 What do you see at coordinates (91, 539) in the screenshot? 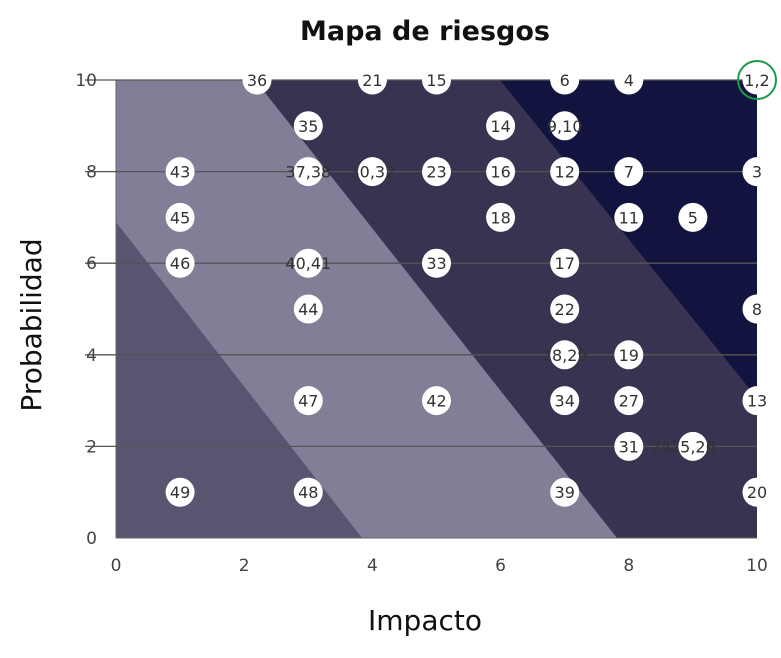
I see `y-tick-label: 0` at bounding box center [91, 539].